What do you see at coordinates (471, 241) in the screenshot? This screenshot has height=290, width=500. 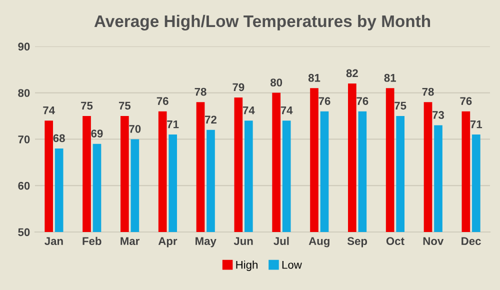 I see `x-tick-label: Dec` at bounding box center [471, 241].